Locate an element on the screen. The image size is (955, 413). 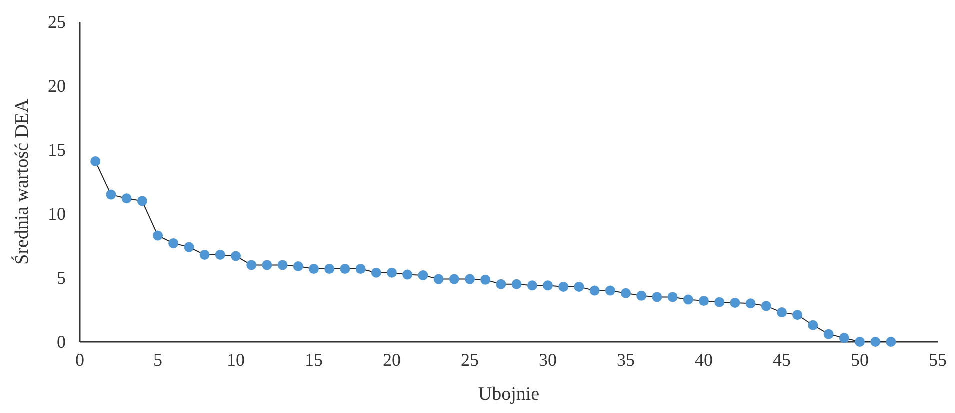
x-tick-label: 20 is located at coordinates (392, 360).